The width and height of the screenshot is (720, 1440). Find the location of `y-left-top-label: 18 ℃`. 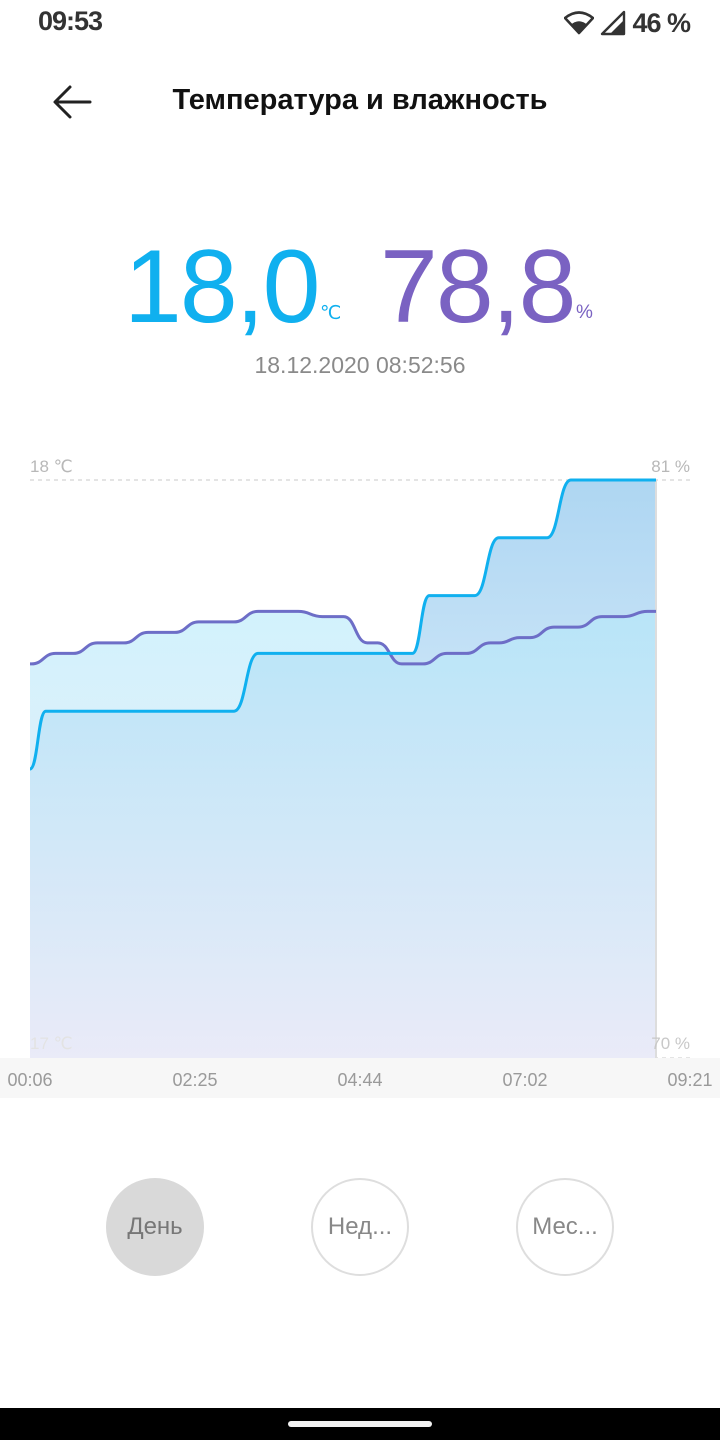

y-left-top-label: 18 ℃ is located at coordinates (51, 466).